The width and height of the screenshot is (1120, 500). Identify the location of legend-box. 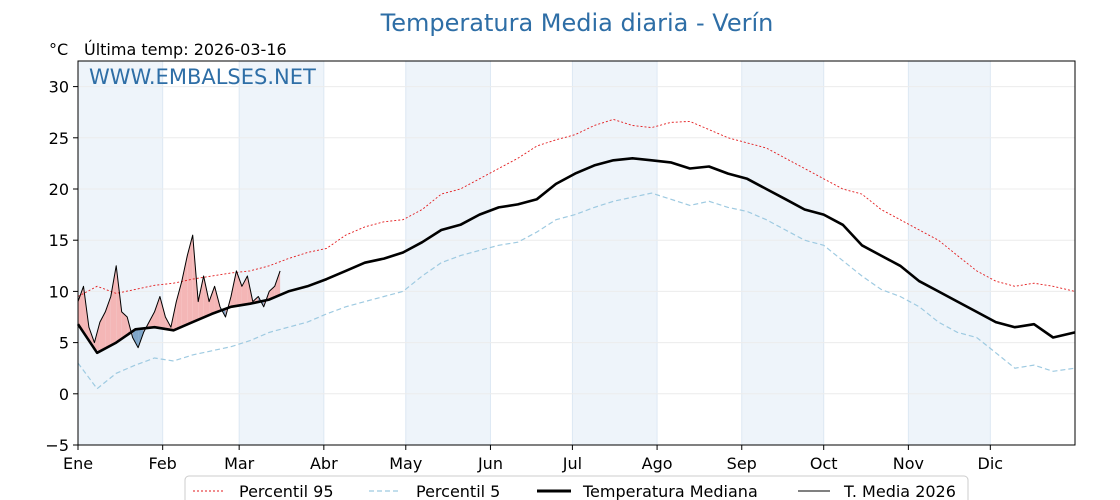
(576, 487).